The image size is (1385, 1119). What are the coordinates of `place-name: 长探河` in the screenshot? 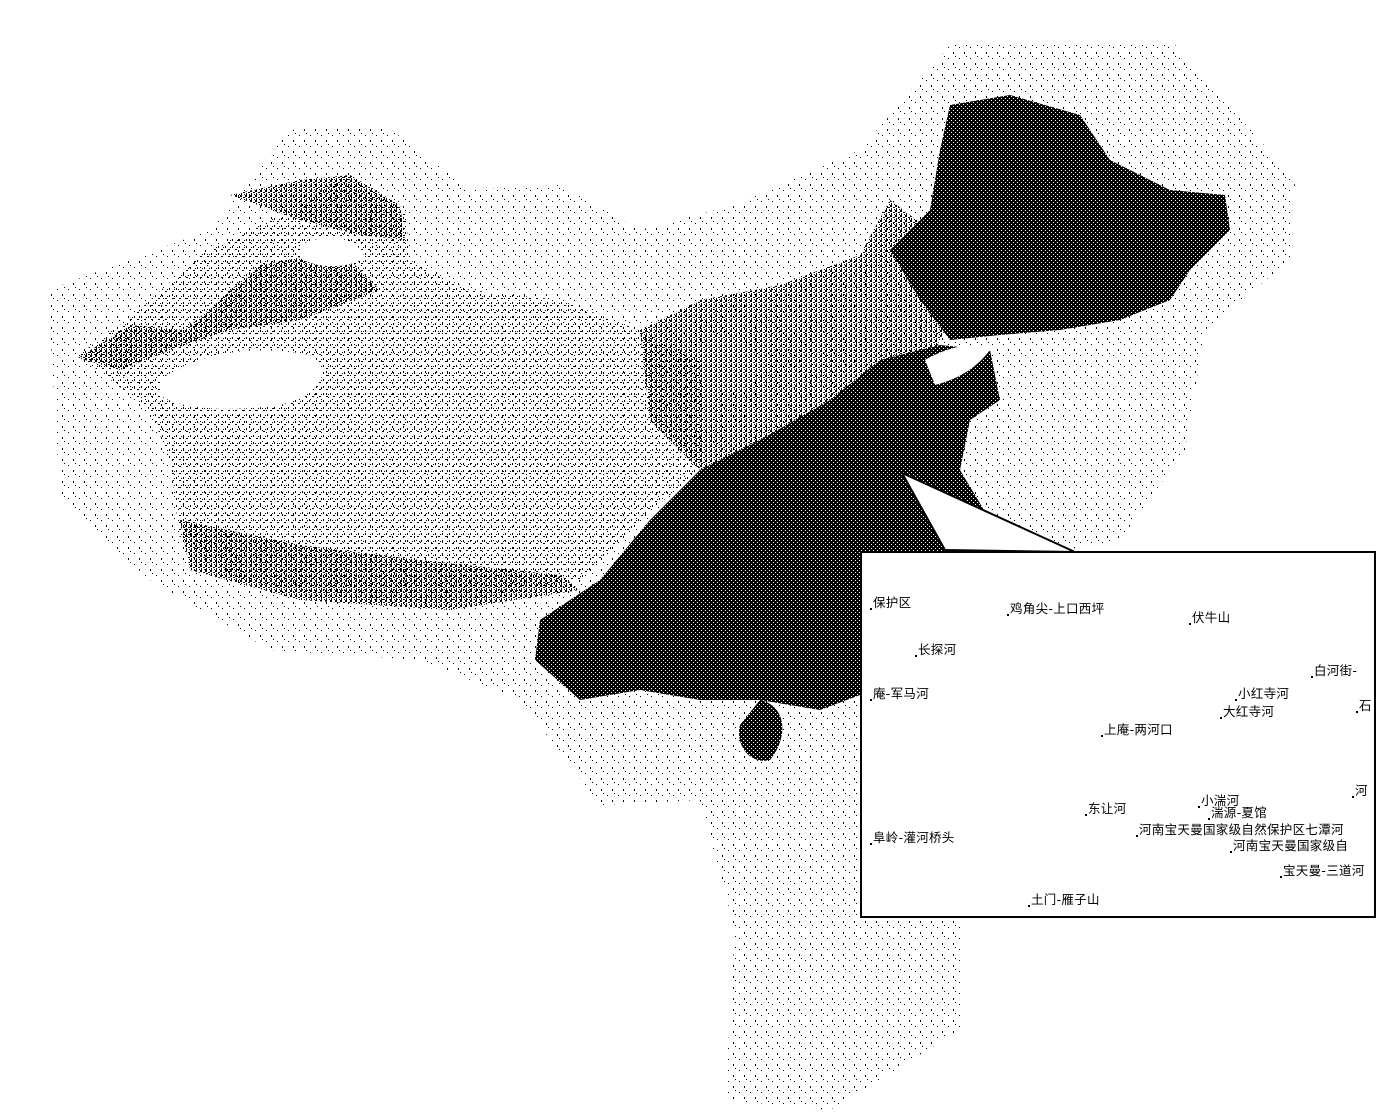 It's located at (937, 649).